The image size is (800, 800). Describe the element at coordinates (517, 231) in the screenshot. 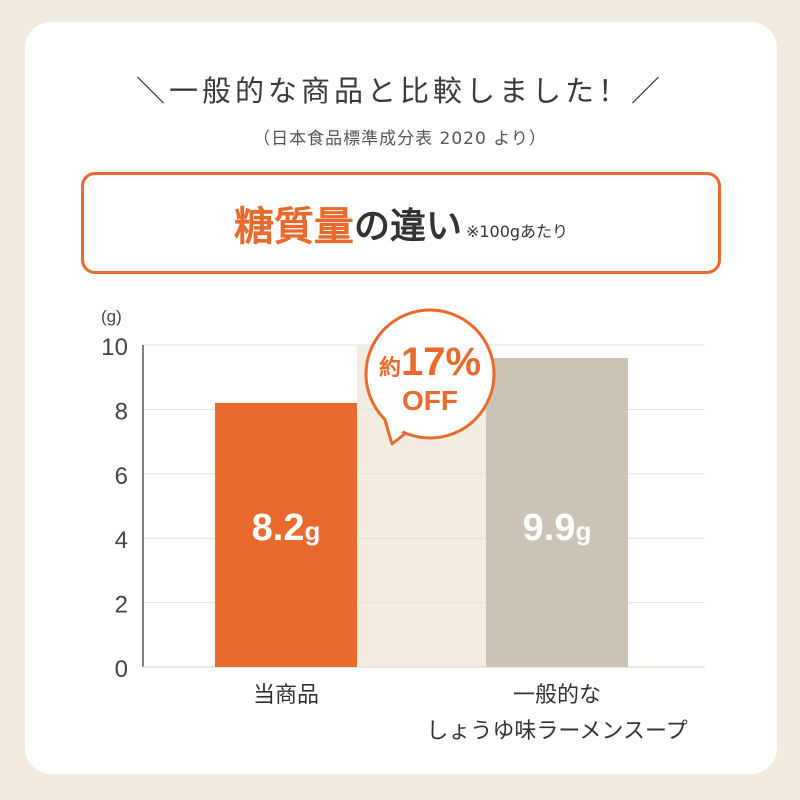

I see `title-note-text: ※100gあたり` at that location.